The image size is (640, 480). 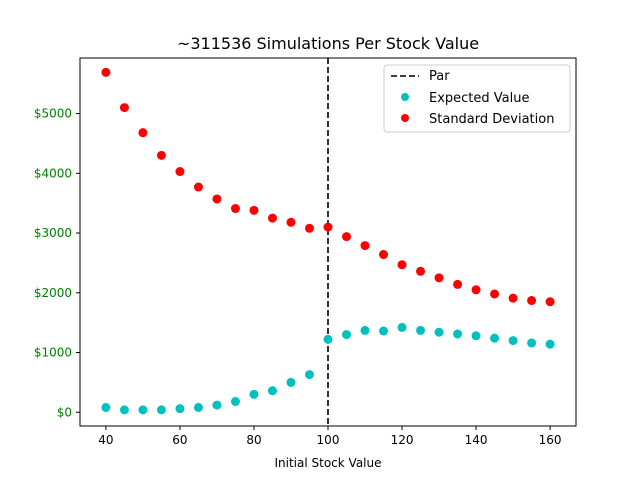 I want to click on x-tick-label: 140, so click(x=476, y=440).